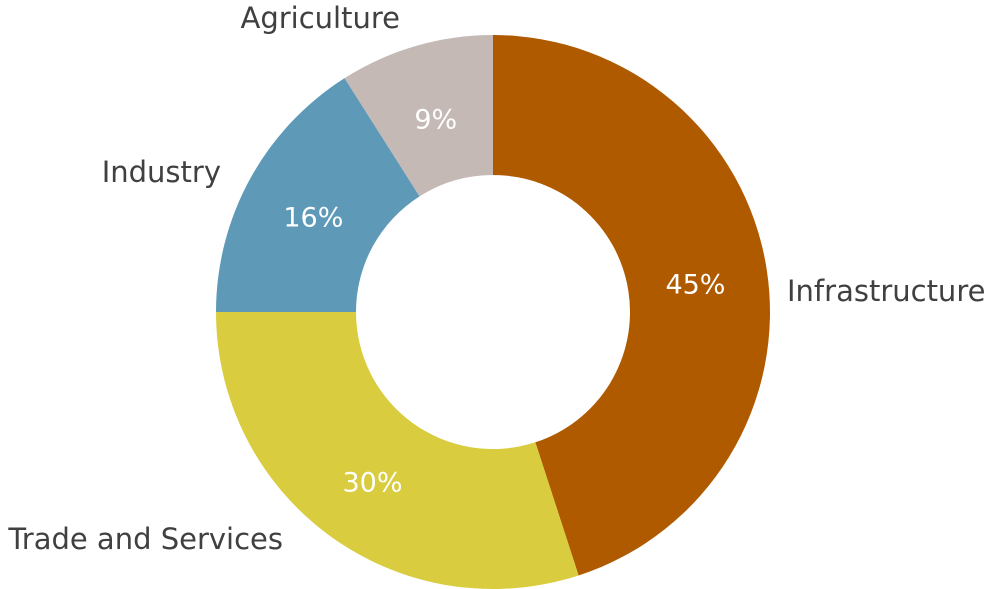  What do you see at coordinates (321, 18) in the screenshot?
I see `category-label: Agriculture` at bounding box center [321, 18].